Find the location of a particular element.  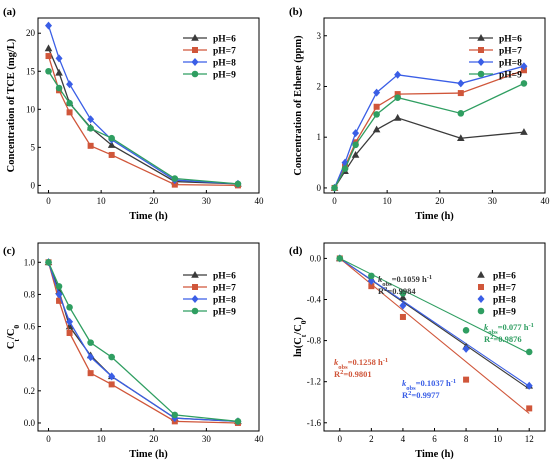

rate-constant-annotation: kobs=0.077 h-1 is located at coordinates (509, 329).